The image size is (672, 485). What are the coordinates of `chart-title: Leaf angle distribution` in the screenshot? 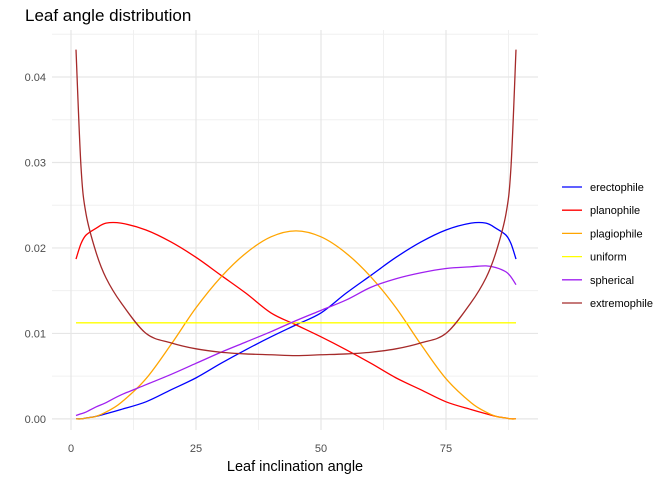 It's located at (108, 15).